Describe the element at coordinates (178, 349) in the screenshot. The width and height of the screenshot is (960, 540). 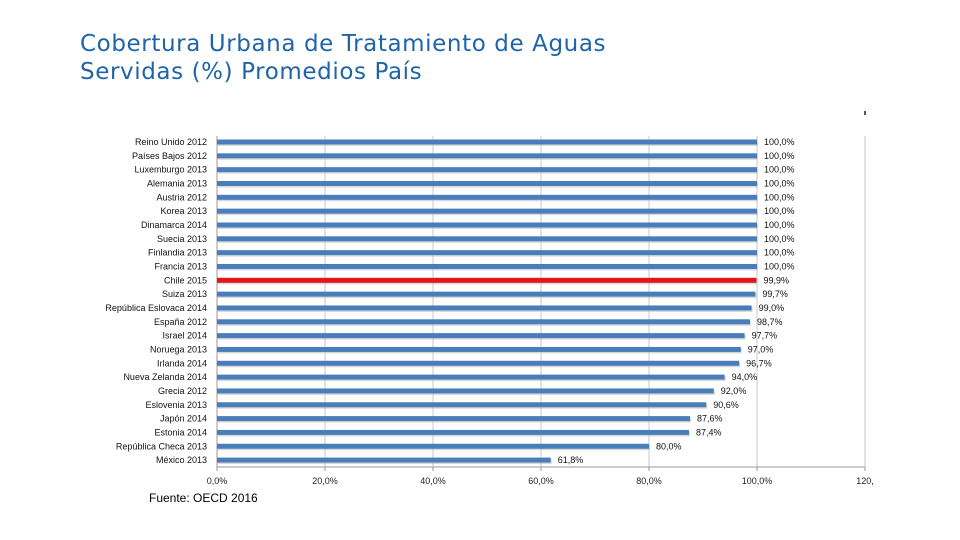
I see `category-label: Noruega 2013` at that location.